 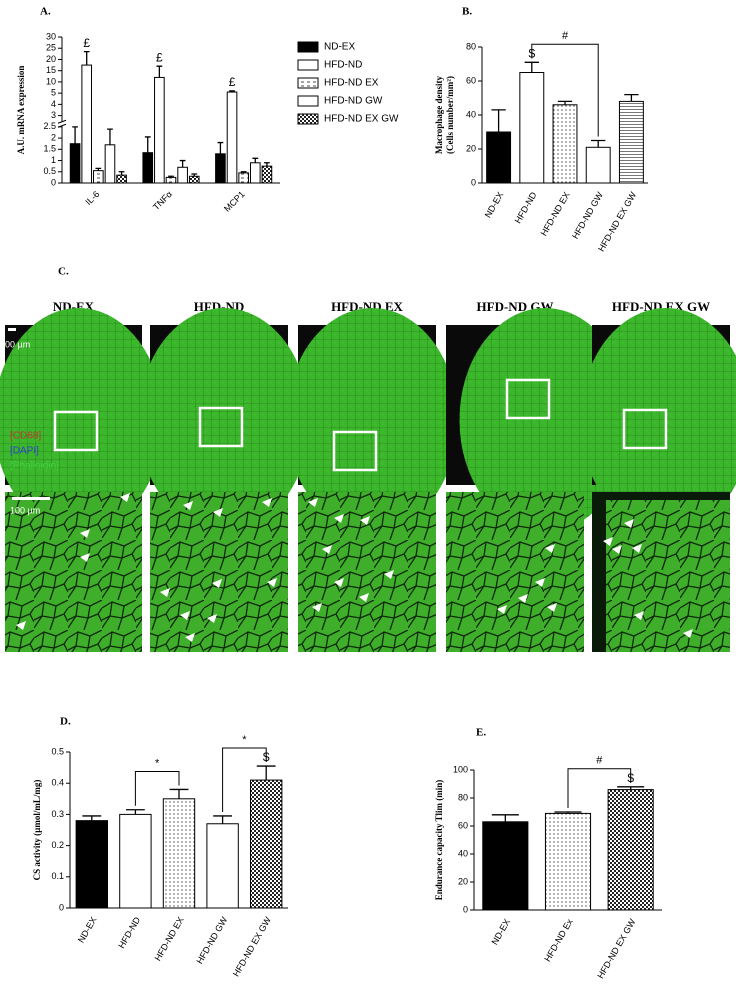 What do you see at coordinates (53, 160) in the screenshot?
I see `y-tick-label: 1` at bounding box center [53, 160].